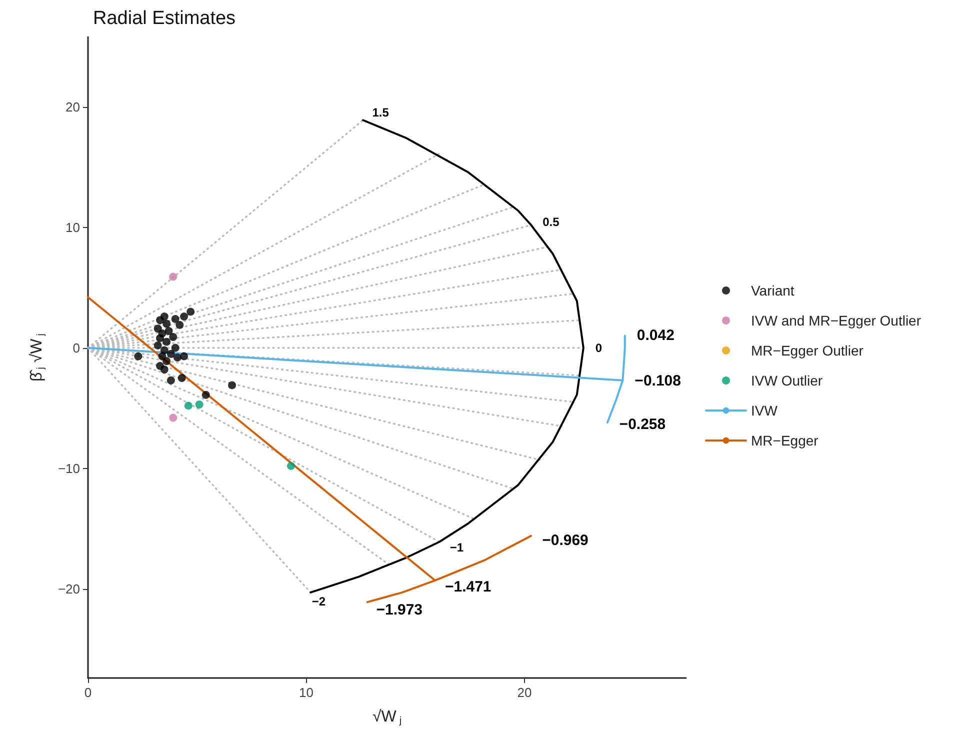  Describe the element at coordinates (164, 18) in the screenshot. I see `chart-title: Radial Estimates` at that location.